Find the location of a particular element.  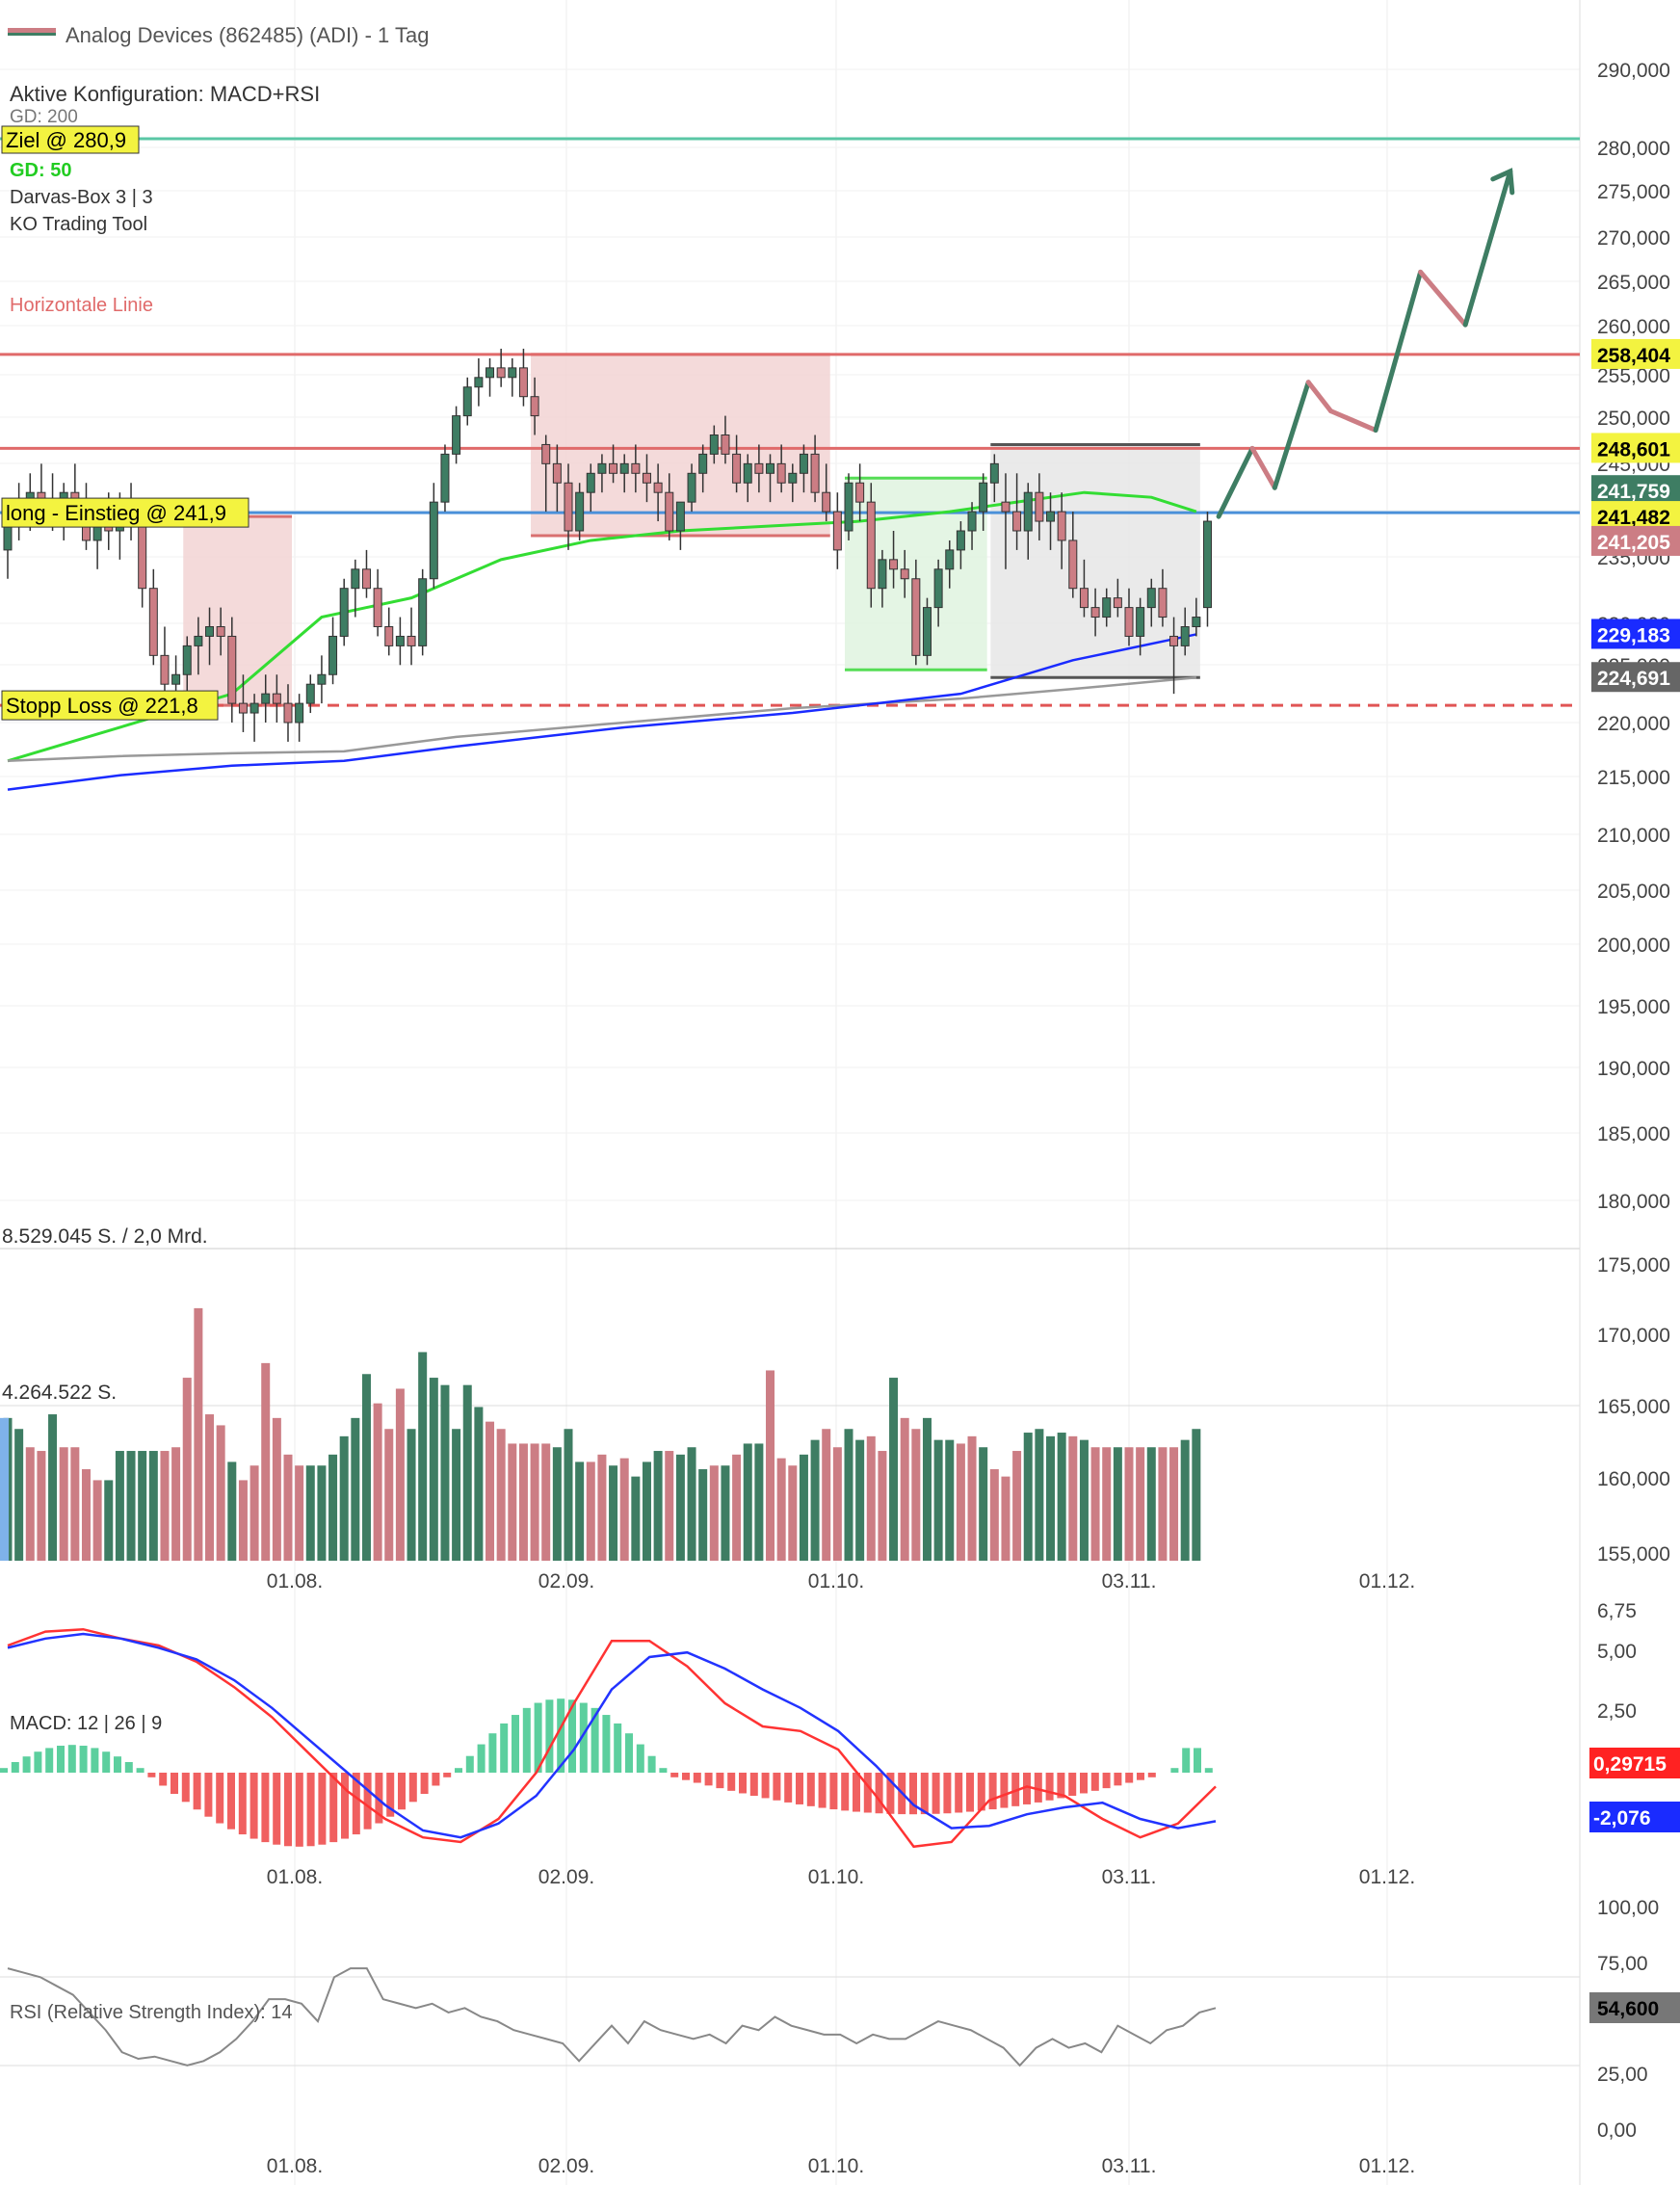

price-tick: 220,000 is located at coordinates (1633, 724).